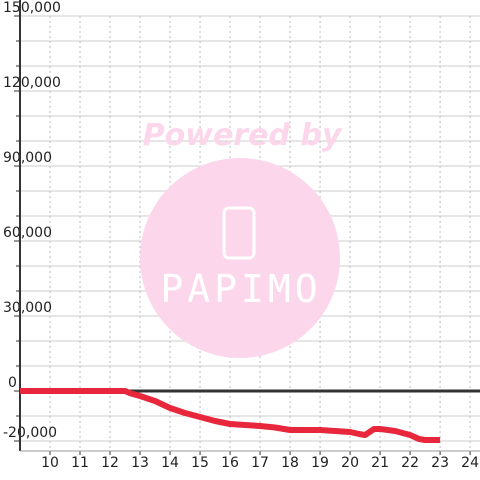  What do you see at coordinates (470, 463) in the screenshot?
I see `x-tick-label: 24` at bounding box center [470, 463].